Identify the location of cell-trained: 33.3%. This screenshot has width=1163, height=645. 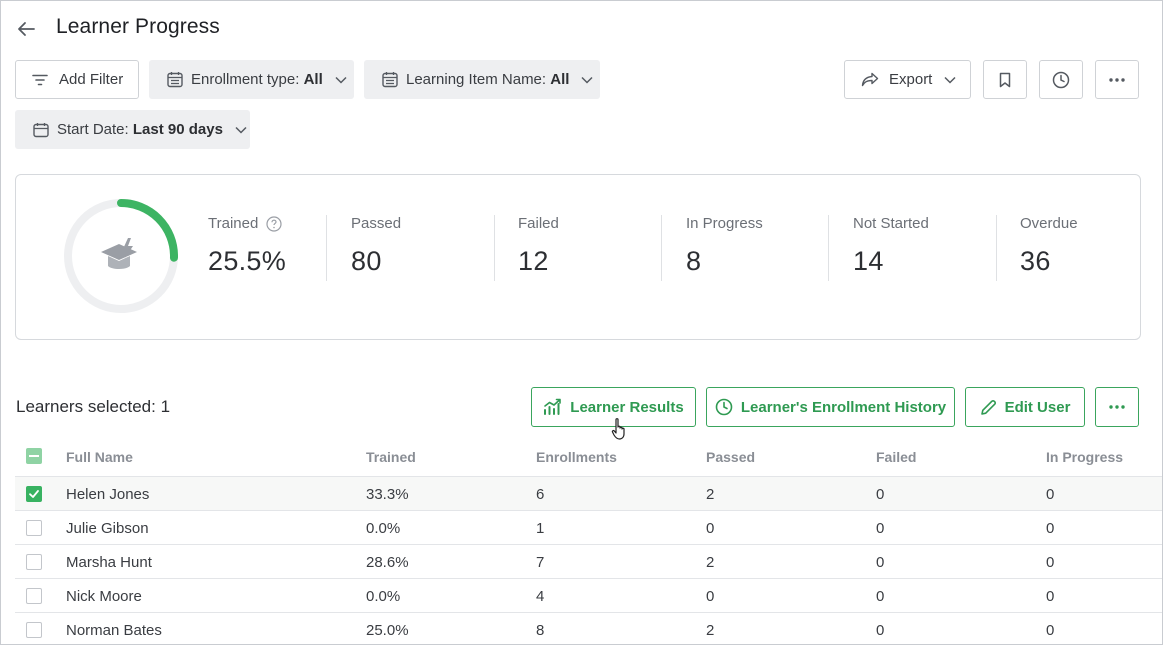
(387, 494).